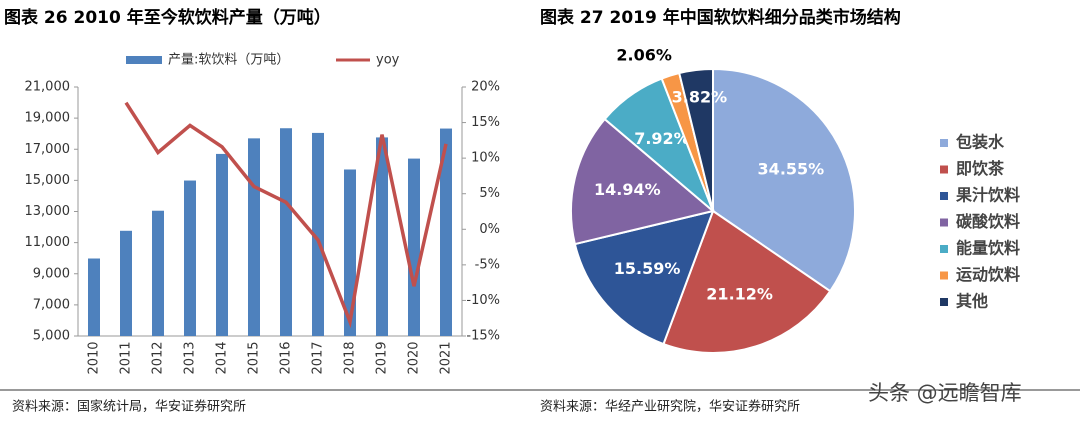 This screenshot has height=428, width=1080. Describe the element at coordinates (700, 97) in the screenshot. I see `data-label: 3.82%` at that location.